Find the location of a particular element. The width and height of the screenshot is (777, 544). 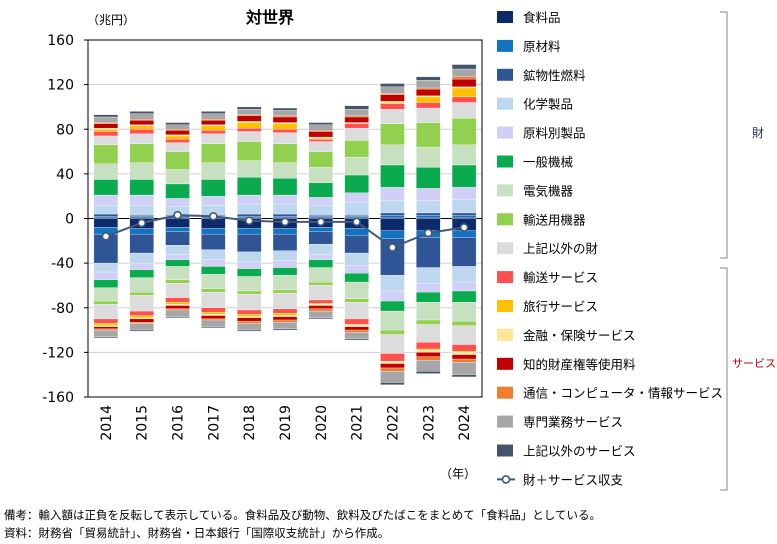

legend-item: 原料別製品 is located at coordinates (541, 133).